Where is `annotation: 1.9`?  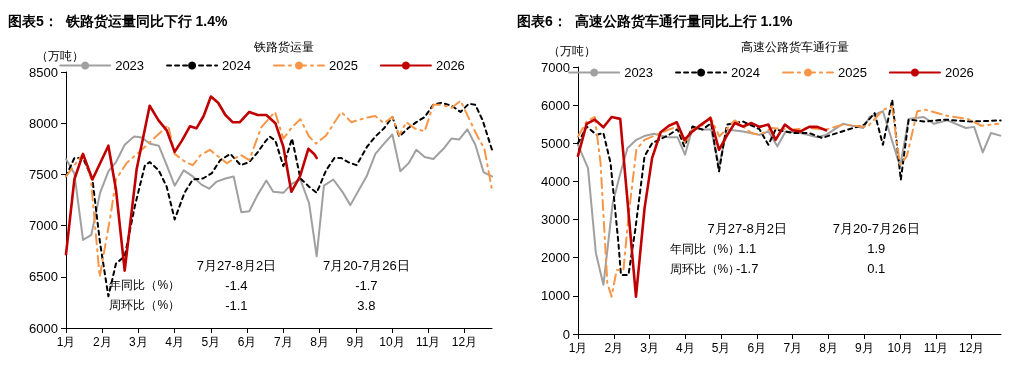
annotation: 1.9 is located at coordinates (876, 249).